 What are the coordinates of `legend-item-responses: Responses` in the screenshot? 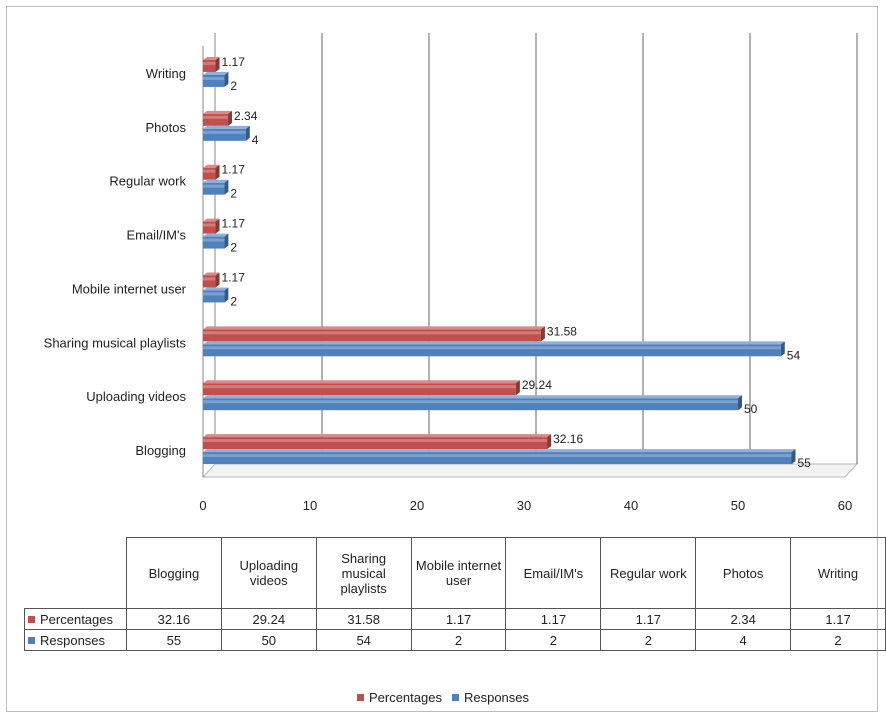 It's located at (490, 697).